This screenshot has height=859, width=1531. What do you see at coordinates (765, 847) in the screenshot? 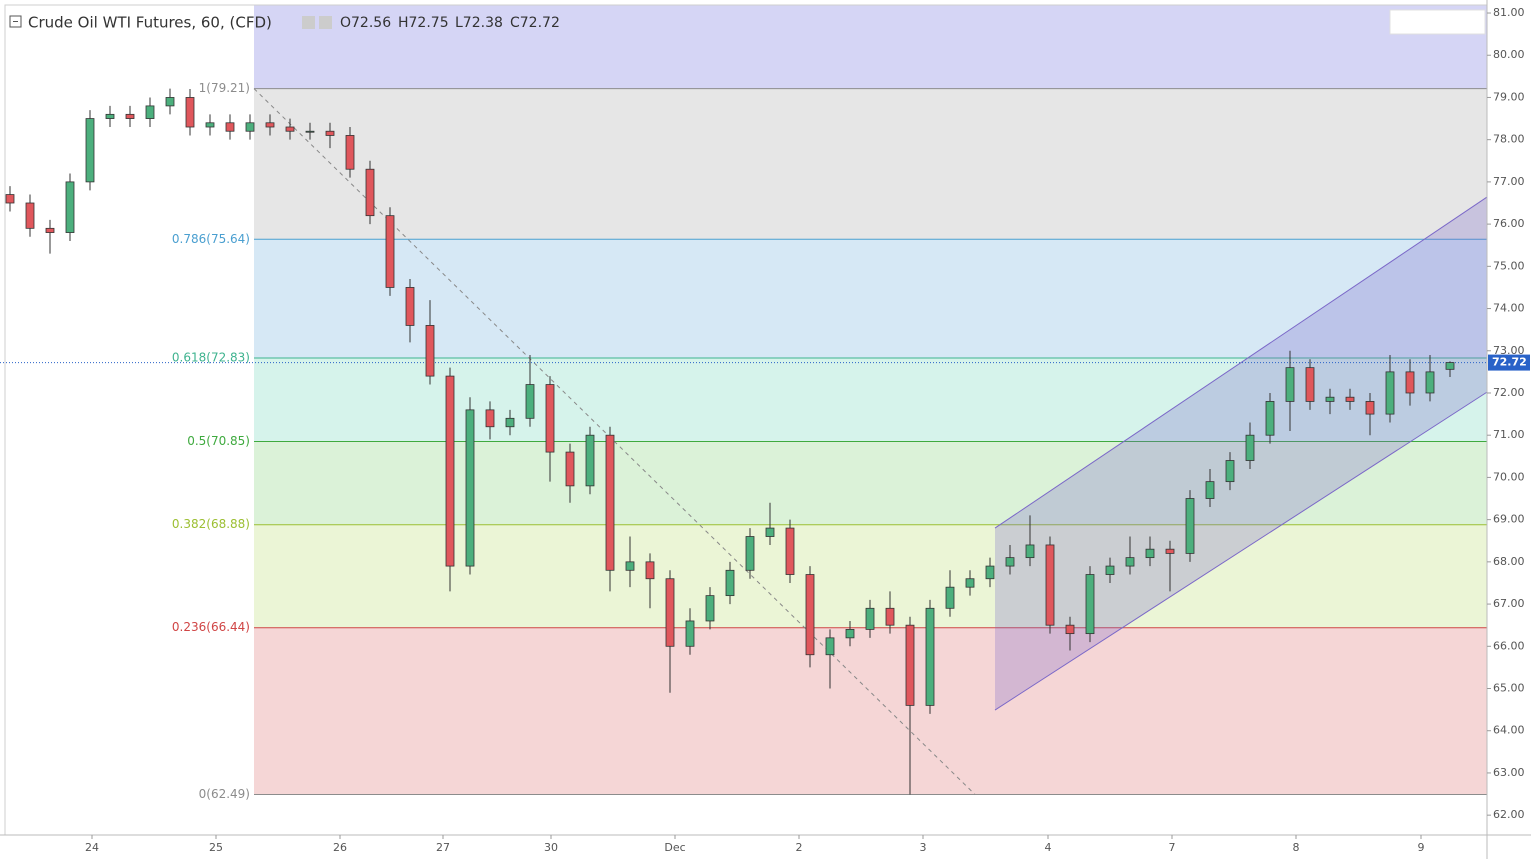
I see `time-axis` at bounding box center [765, 847].